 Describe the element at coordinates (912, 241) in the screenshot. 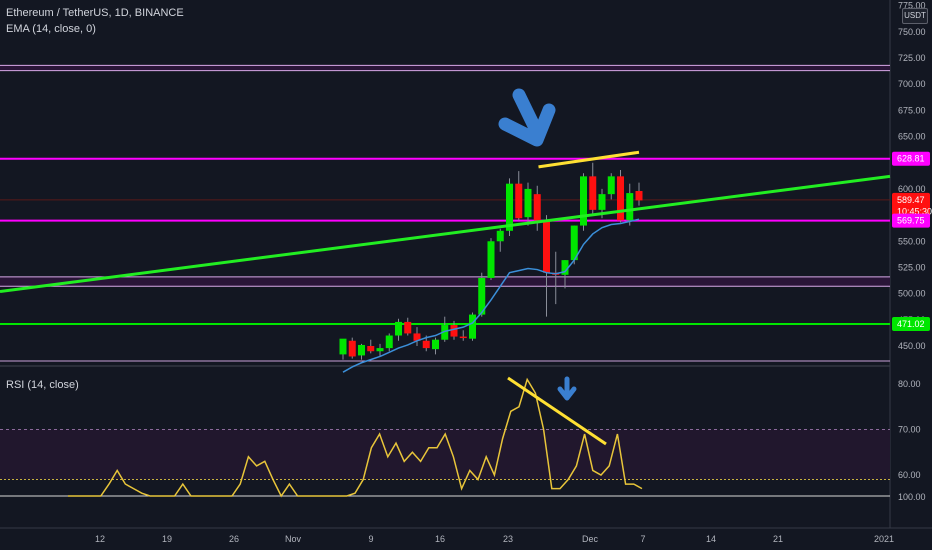

I see `price-tick-label: 550.00` at that location.